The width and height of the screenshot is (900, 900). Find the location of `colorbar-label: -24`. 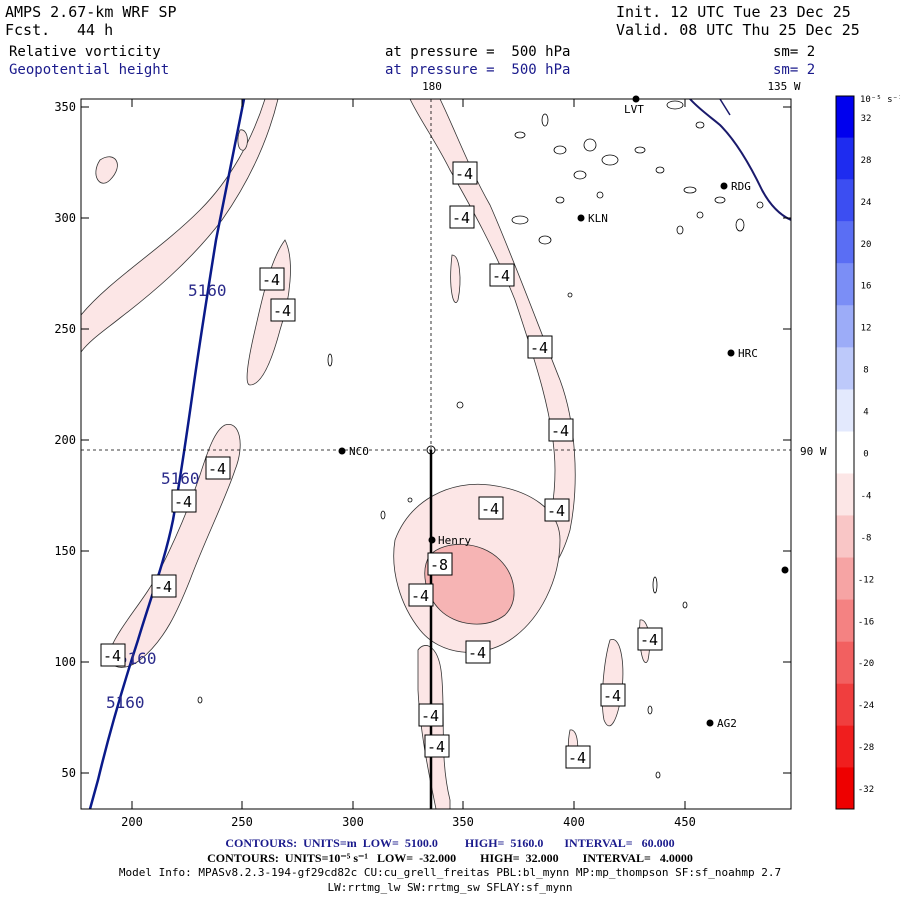

colorbar-label: -24 is located at coordinates (866, 706).